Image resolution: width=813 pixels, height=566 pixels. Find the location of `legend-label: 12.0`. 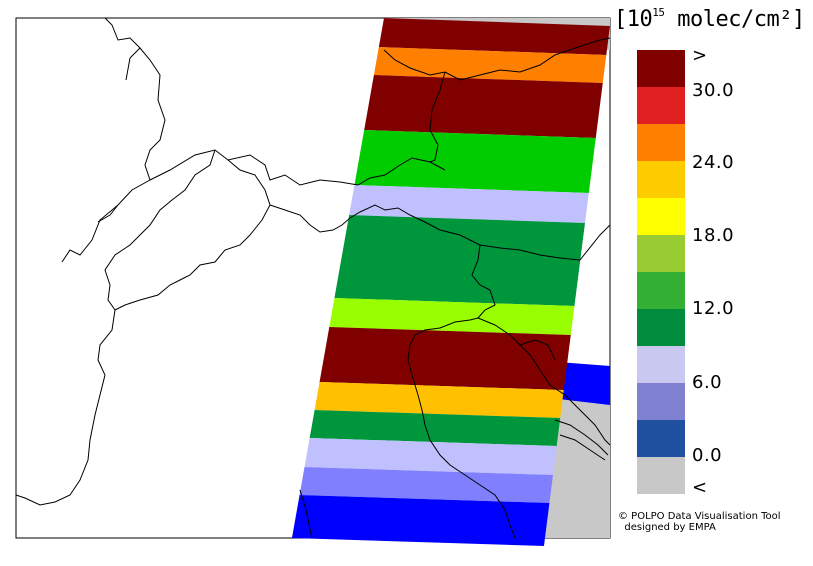

legend-label: 12.0 is located at coordinates (713, 308).